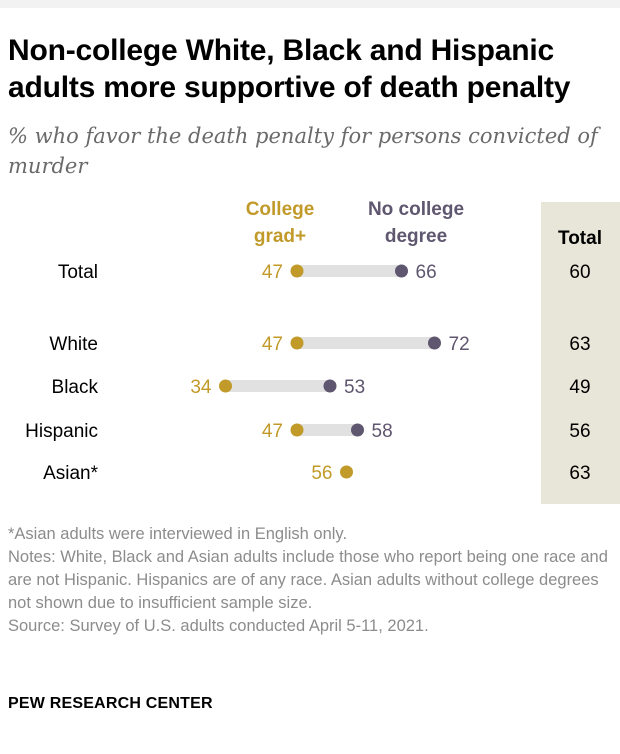  What do you see at coordinates (459, 344) in the screenshot?
I see `value-no-college-white: 72` at bounding box center [459, 344].